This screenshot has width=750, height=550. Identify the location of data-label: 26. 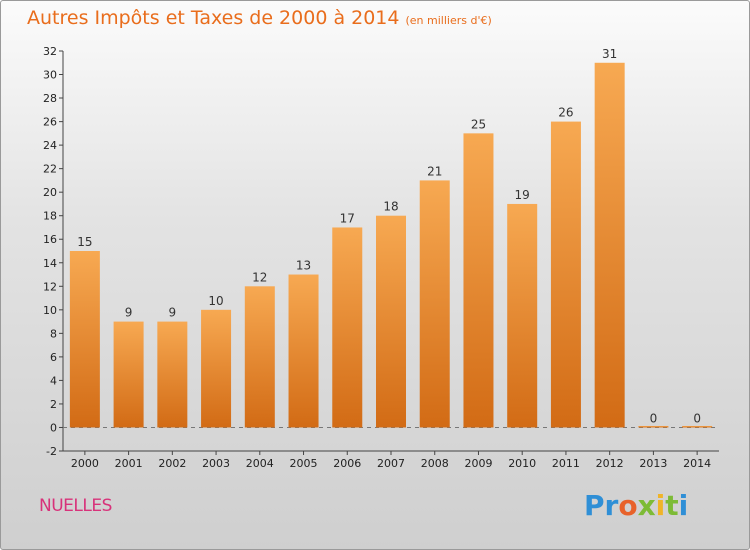
(565, 113).